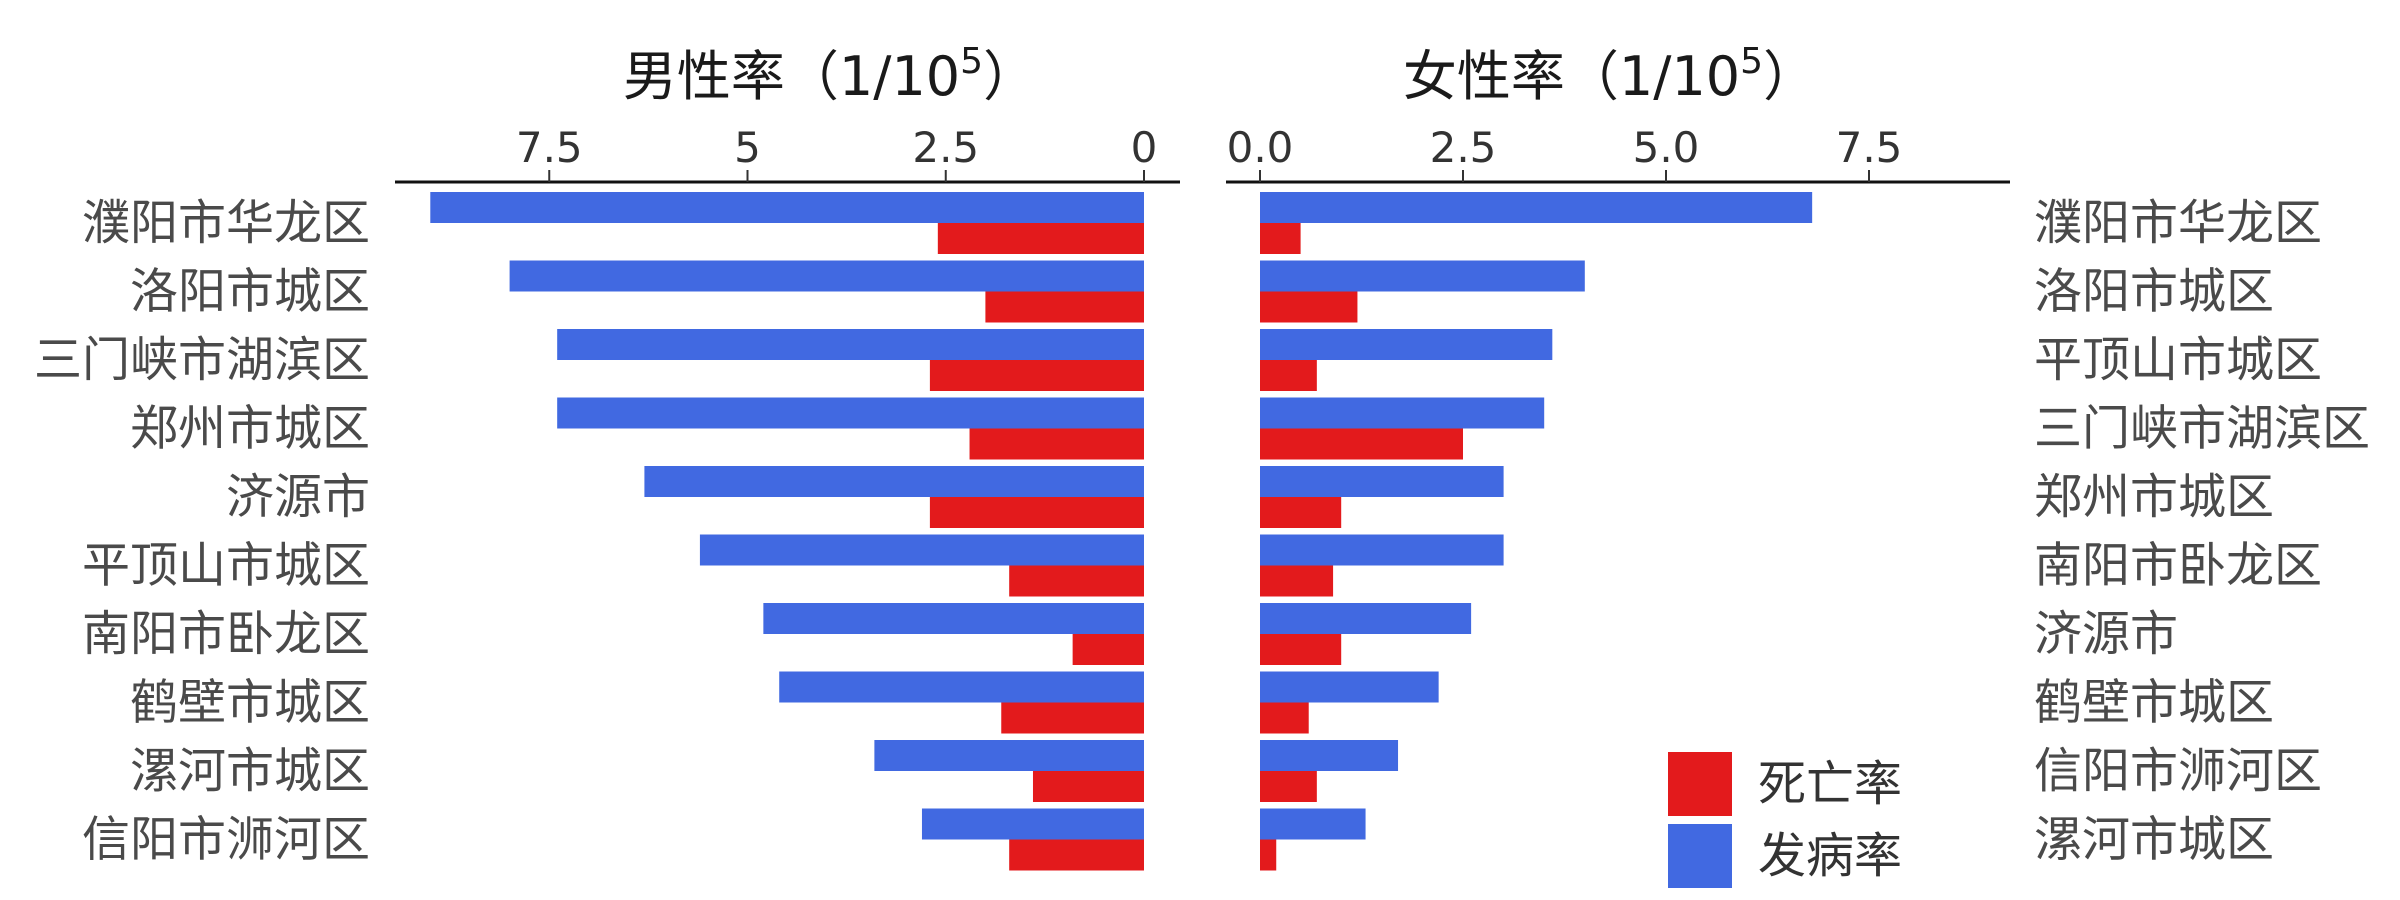 The height and width of the screenshot is (900, 2400). Describe the element at coordinates (1830, 784) in the screenshot. I see `legend-mortality-label: 死亡率` at that location.